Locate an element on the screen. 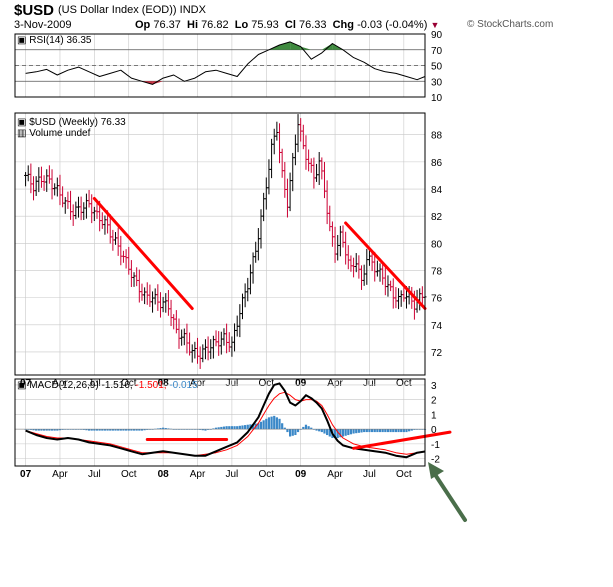 This screenshot has width=613, height=587. rsi-legend: ▣ RSI(14) 36.35 is located at coordinates (54, 40).